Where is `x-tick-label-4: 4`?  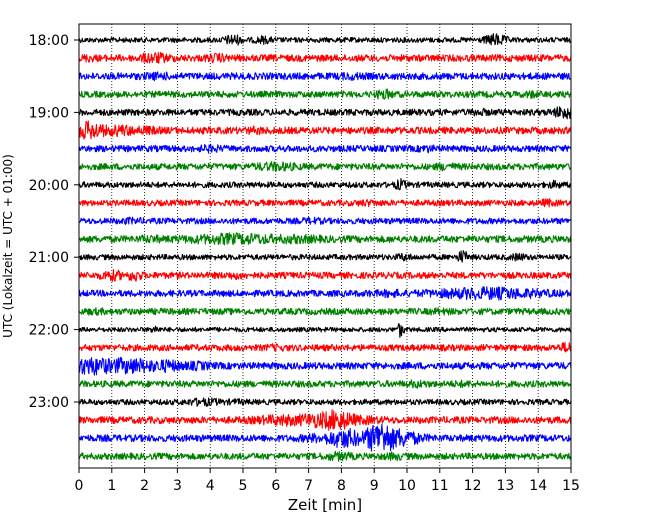 x-tick-label-4: 4 is located at coordinates (210, 486).